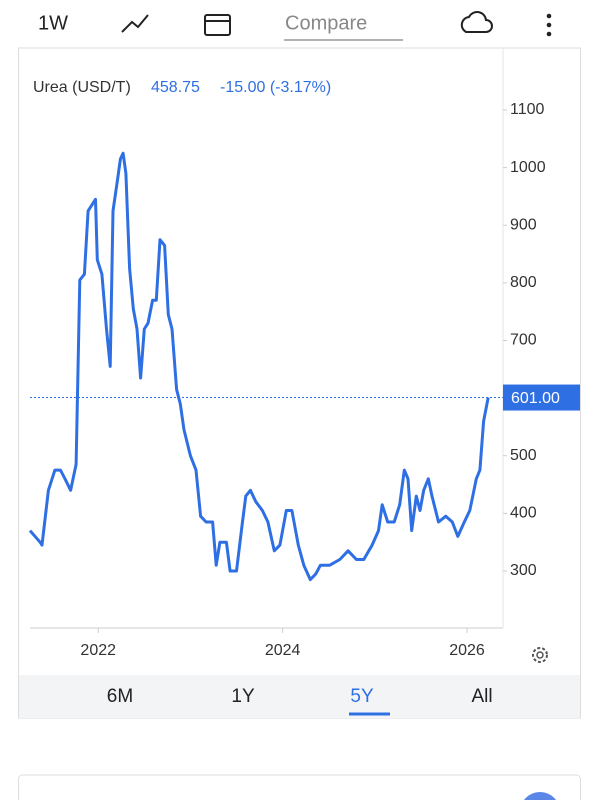  I want to click on reference-label-box, so click(541, 397).